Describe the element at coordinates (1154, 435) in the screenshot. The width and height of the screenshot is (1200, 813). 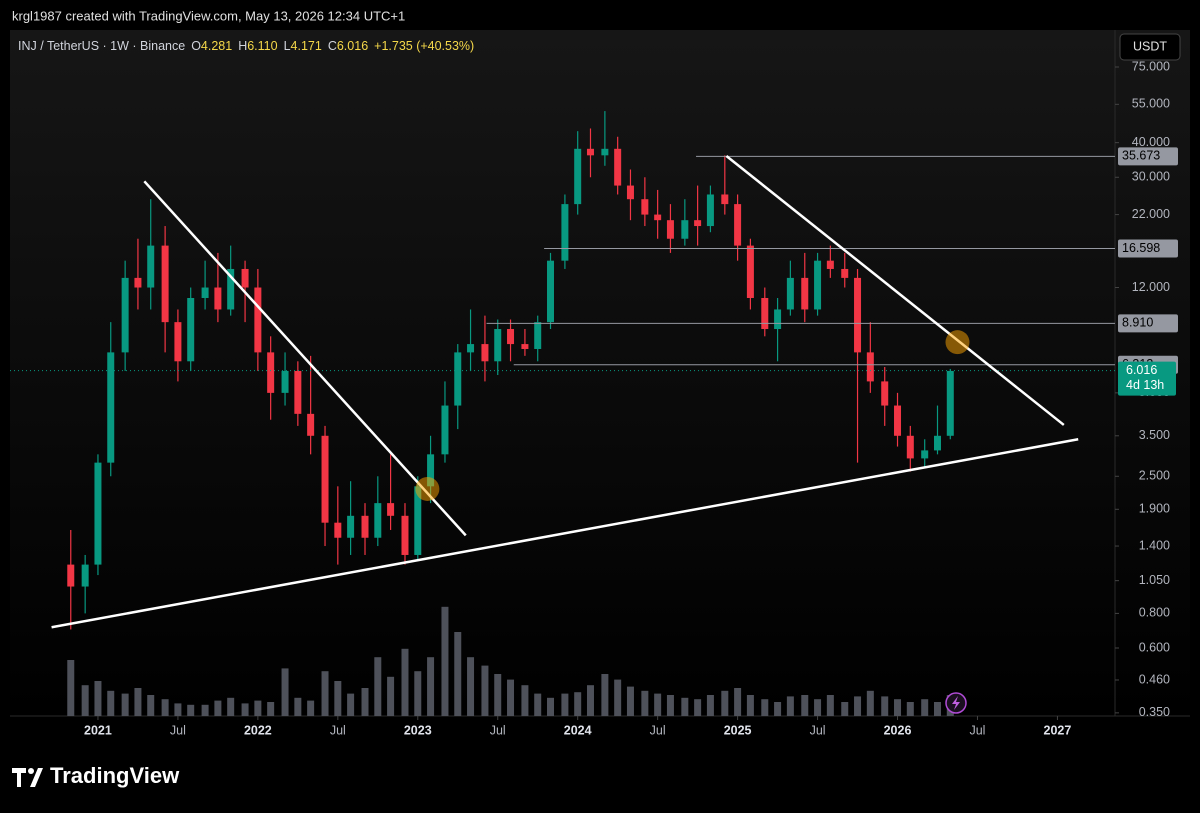
I see `y-tick-label: 3.500` at that location.